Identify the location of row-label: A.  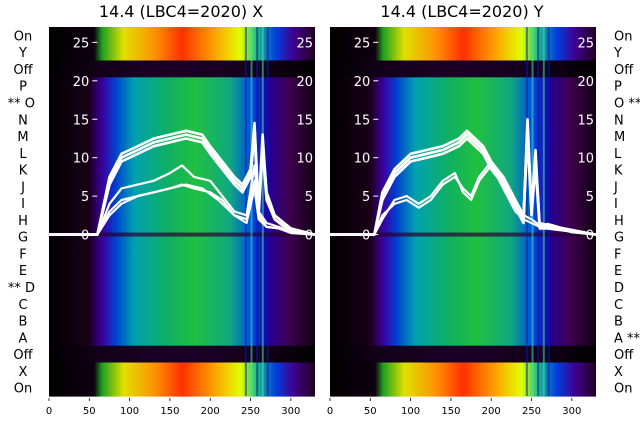
(23, 338).